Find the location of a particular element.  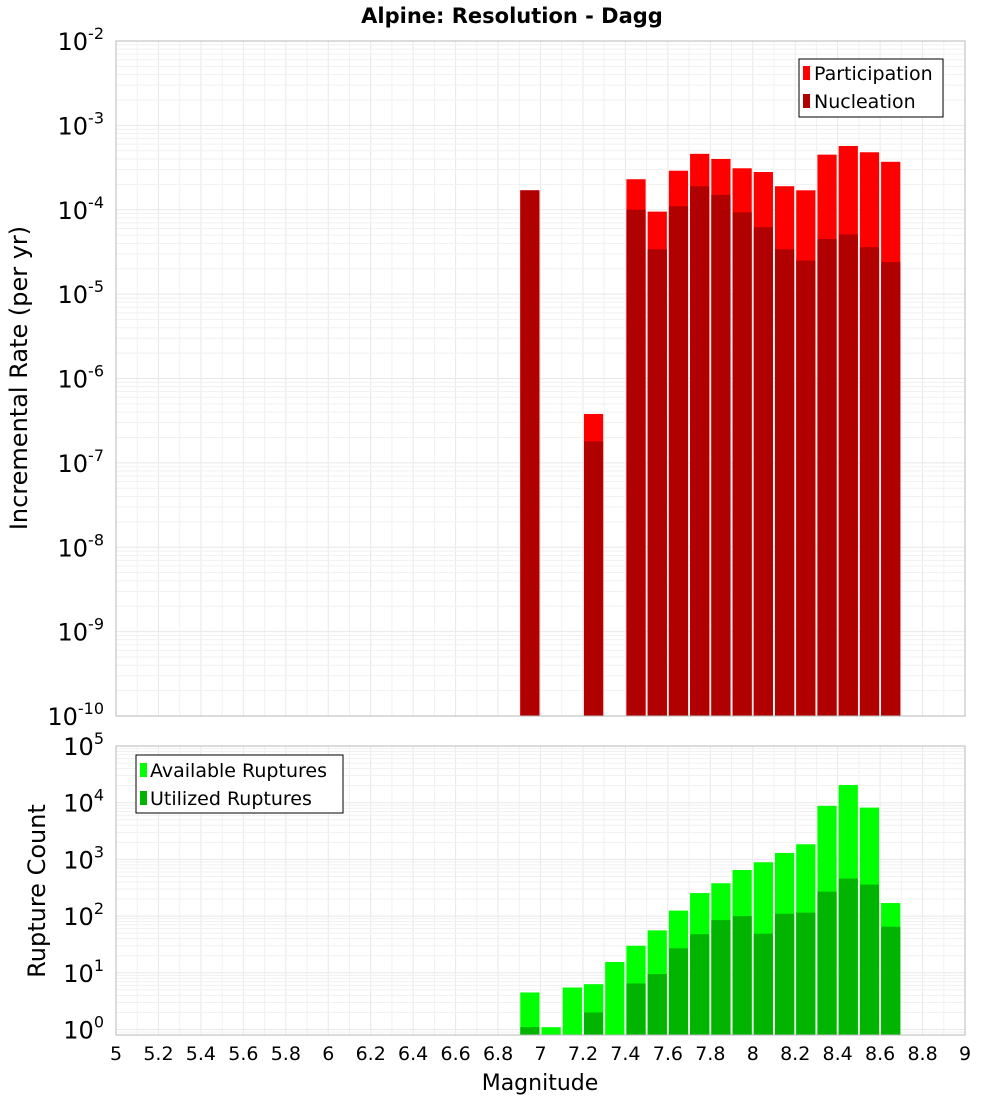

x-tick-label: 9 is located at coordinates (965, 1054).